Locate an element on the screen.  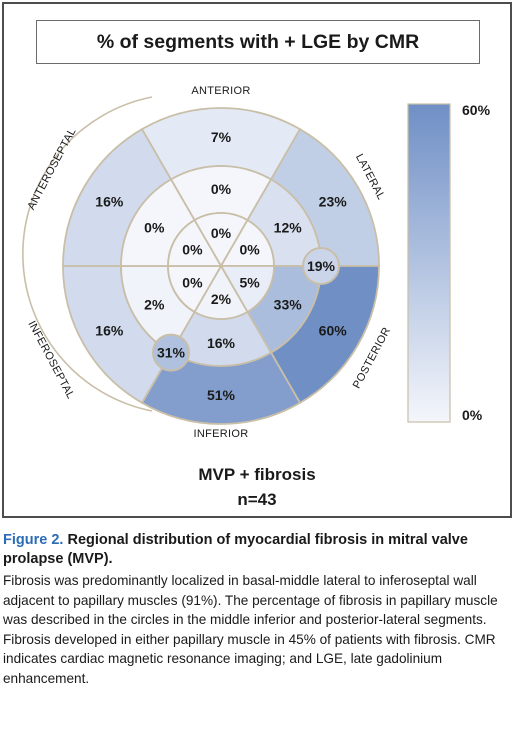
apical-segment-lateral is located at coordinates (247, 242).